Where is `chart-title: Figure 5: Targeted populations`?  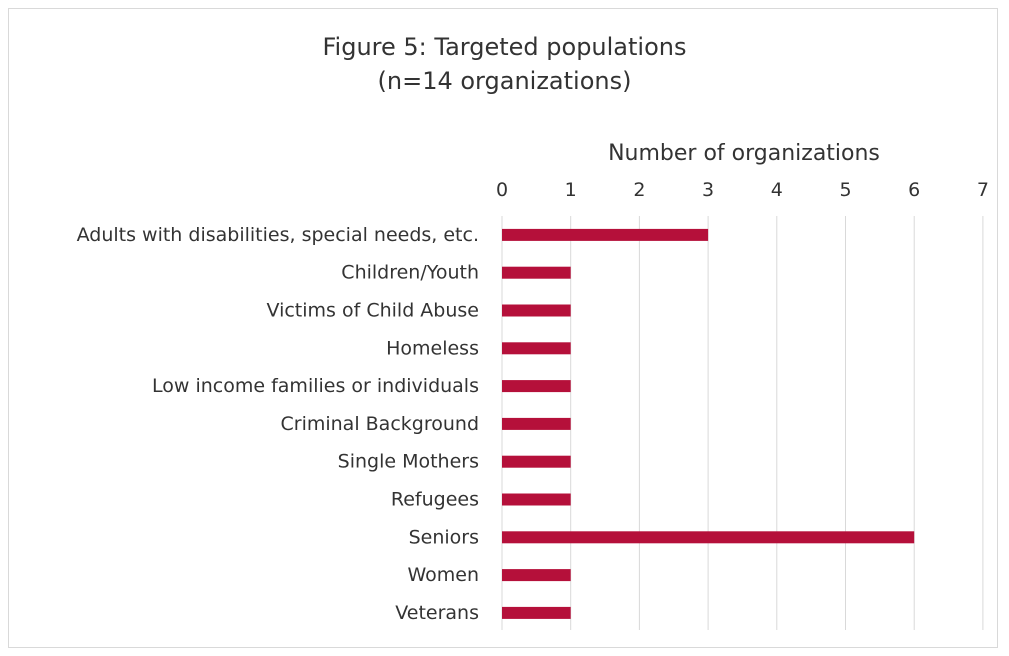
chart-title: Figure 5: Targeted populations is located at coordinates (504, 47).